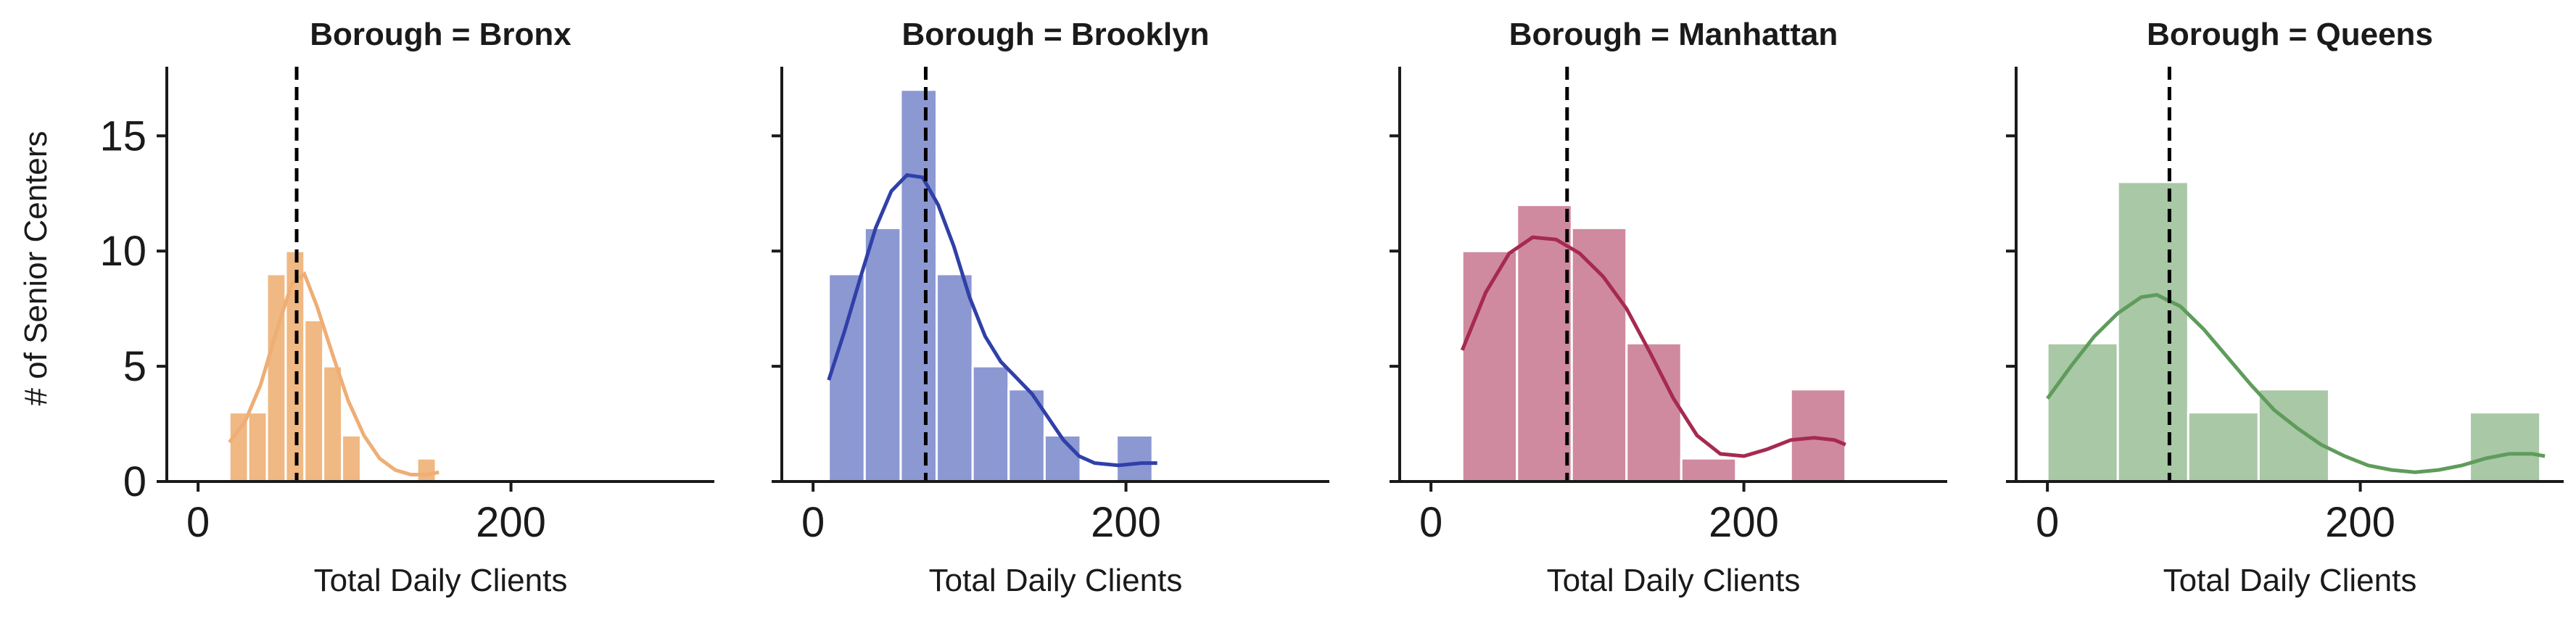 Image resolution: width=2576 pixels, height=620 pixels. Describe the element at coordinates (1055, 34) in the screenshot. I see `panel-title: Borough = Brooklyn` at that location.